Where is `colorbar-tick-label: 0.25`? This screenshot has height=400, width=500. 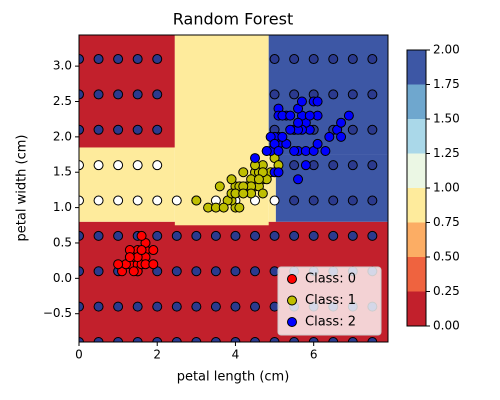 colorbar-tick-label: 0.25 is located at coordinates (446, 291).